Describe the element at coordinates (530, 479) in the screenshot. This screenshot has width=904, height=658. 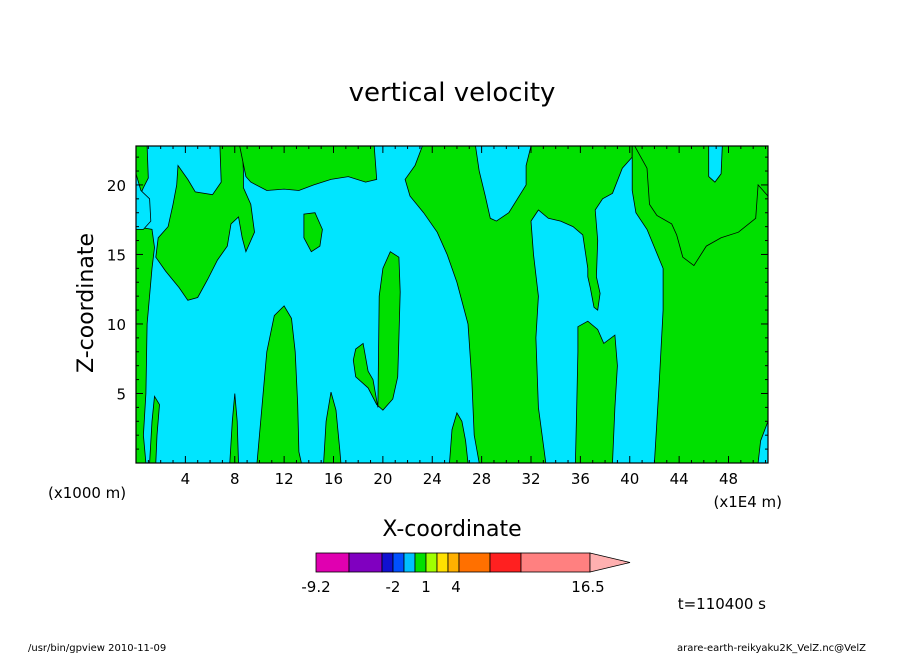
I see `x-tick-label: 32` at that location.